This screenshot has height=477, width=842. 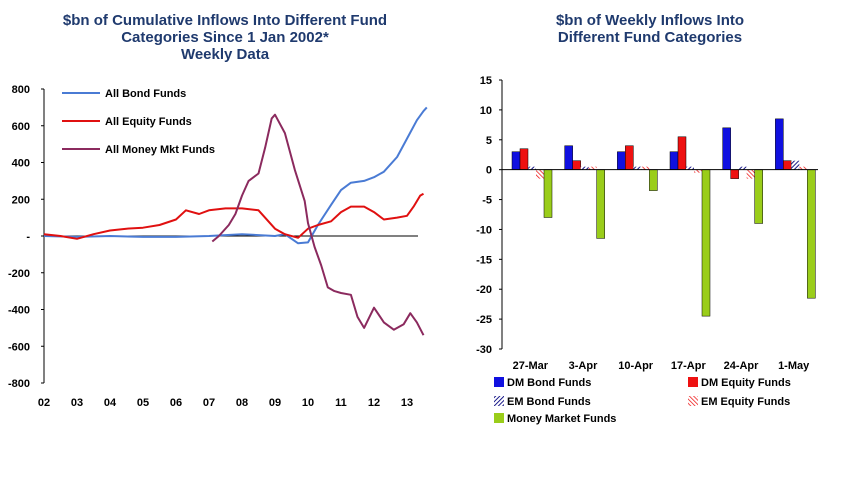 I want to click on x-tick-label: 06, so click(x=176, y=403).